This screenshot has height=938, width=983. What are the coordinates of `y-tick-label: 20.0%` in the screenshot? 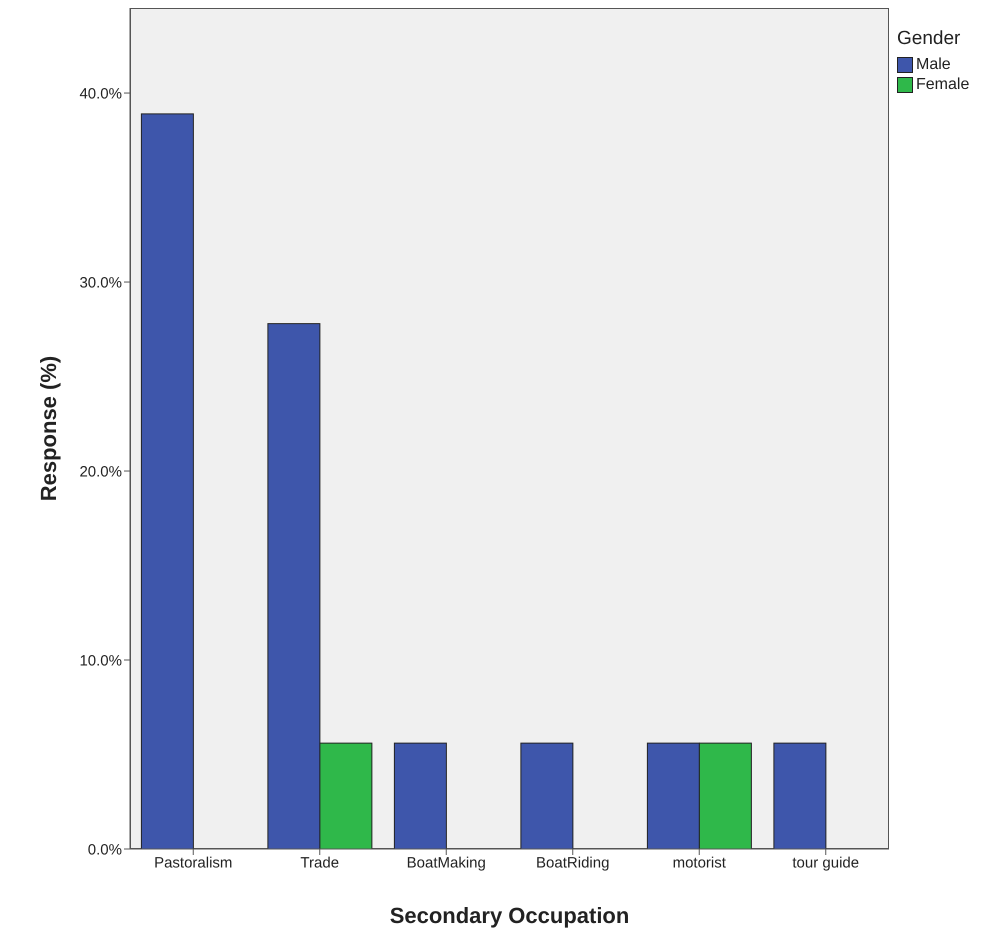 It's located at (100, 471).